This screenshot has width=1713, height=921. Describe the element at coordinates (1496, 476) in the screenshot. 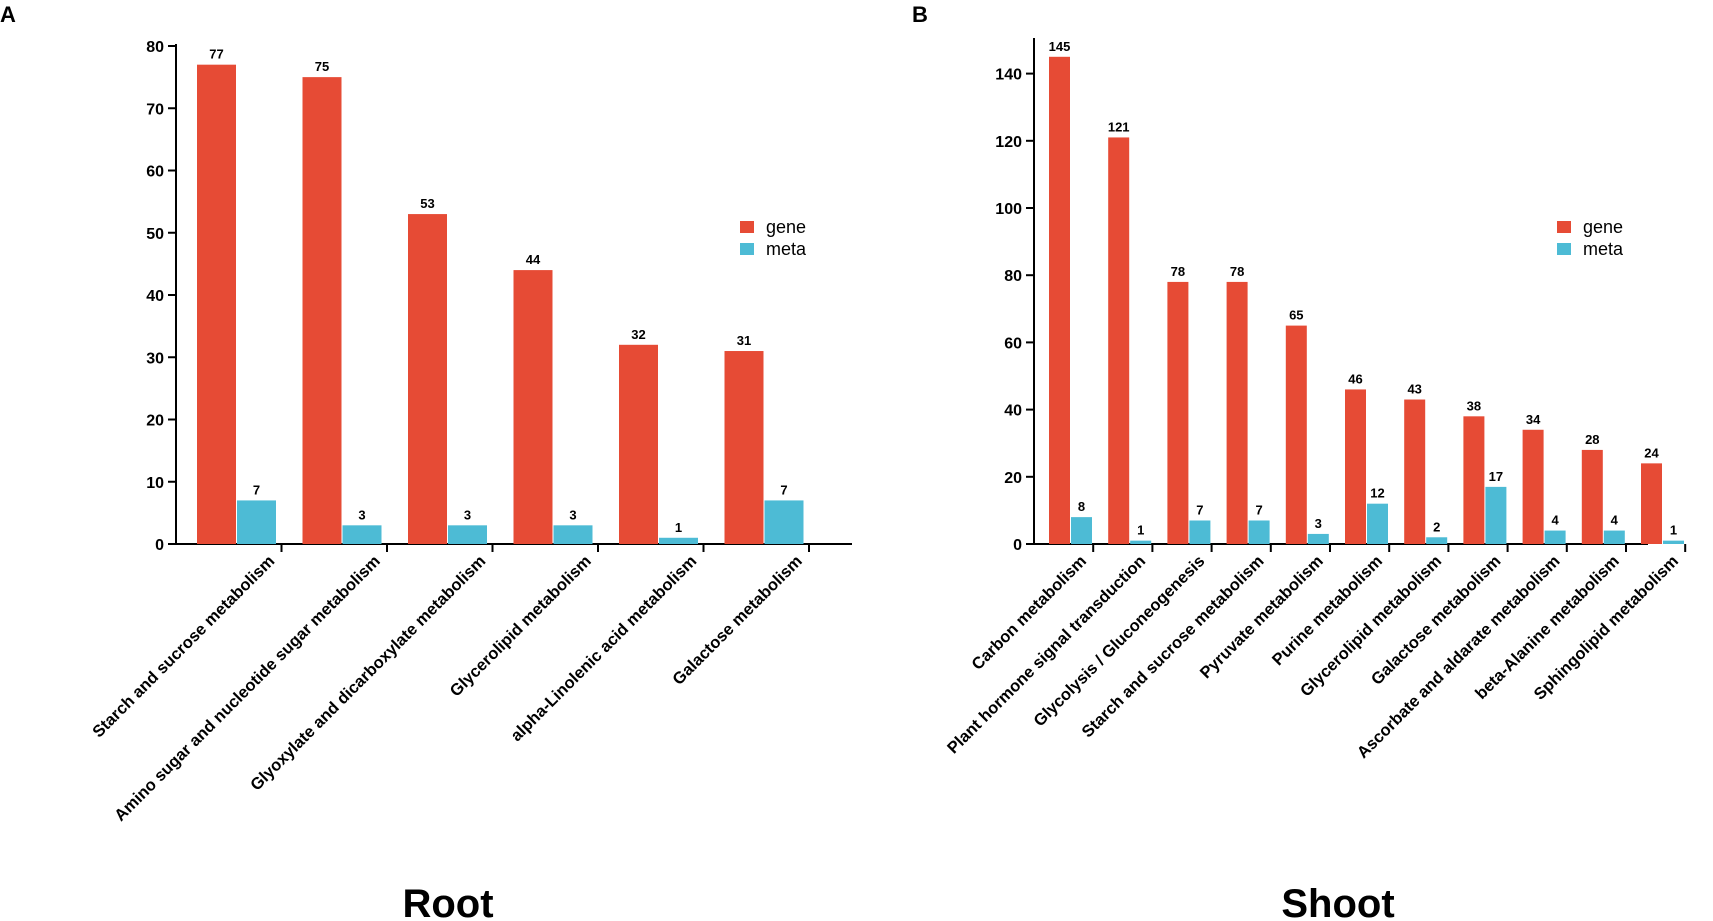

I see `data-label-meta: 17` at that location.